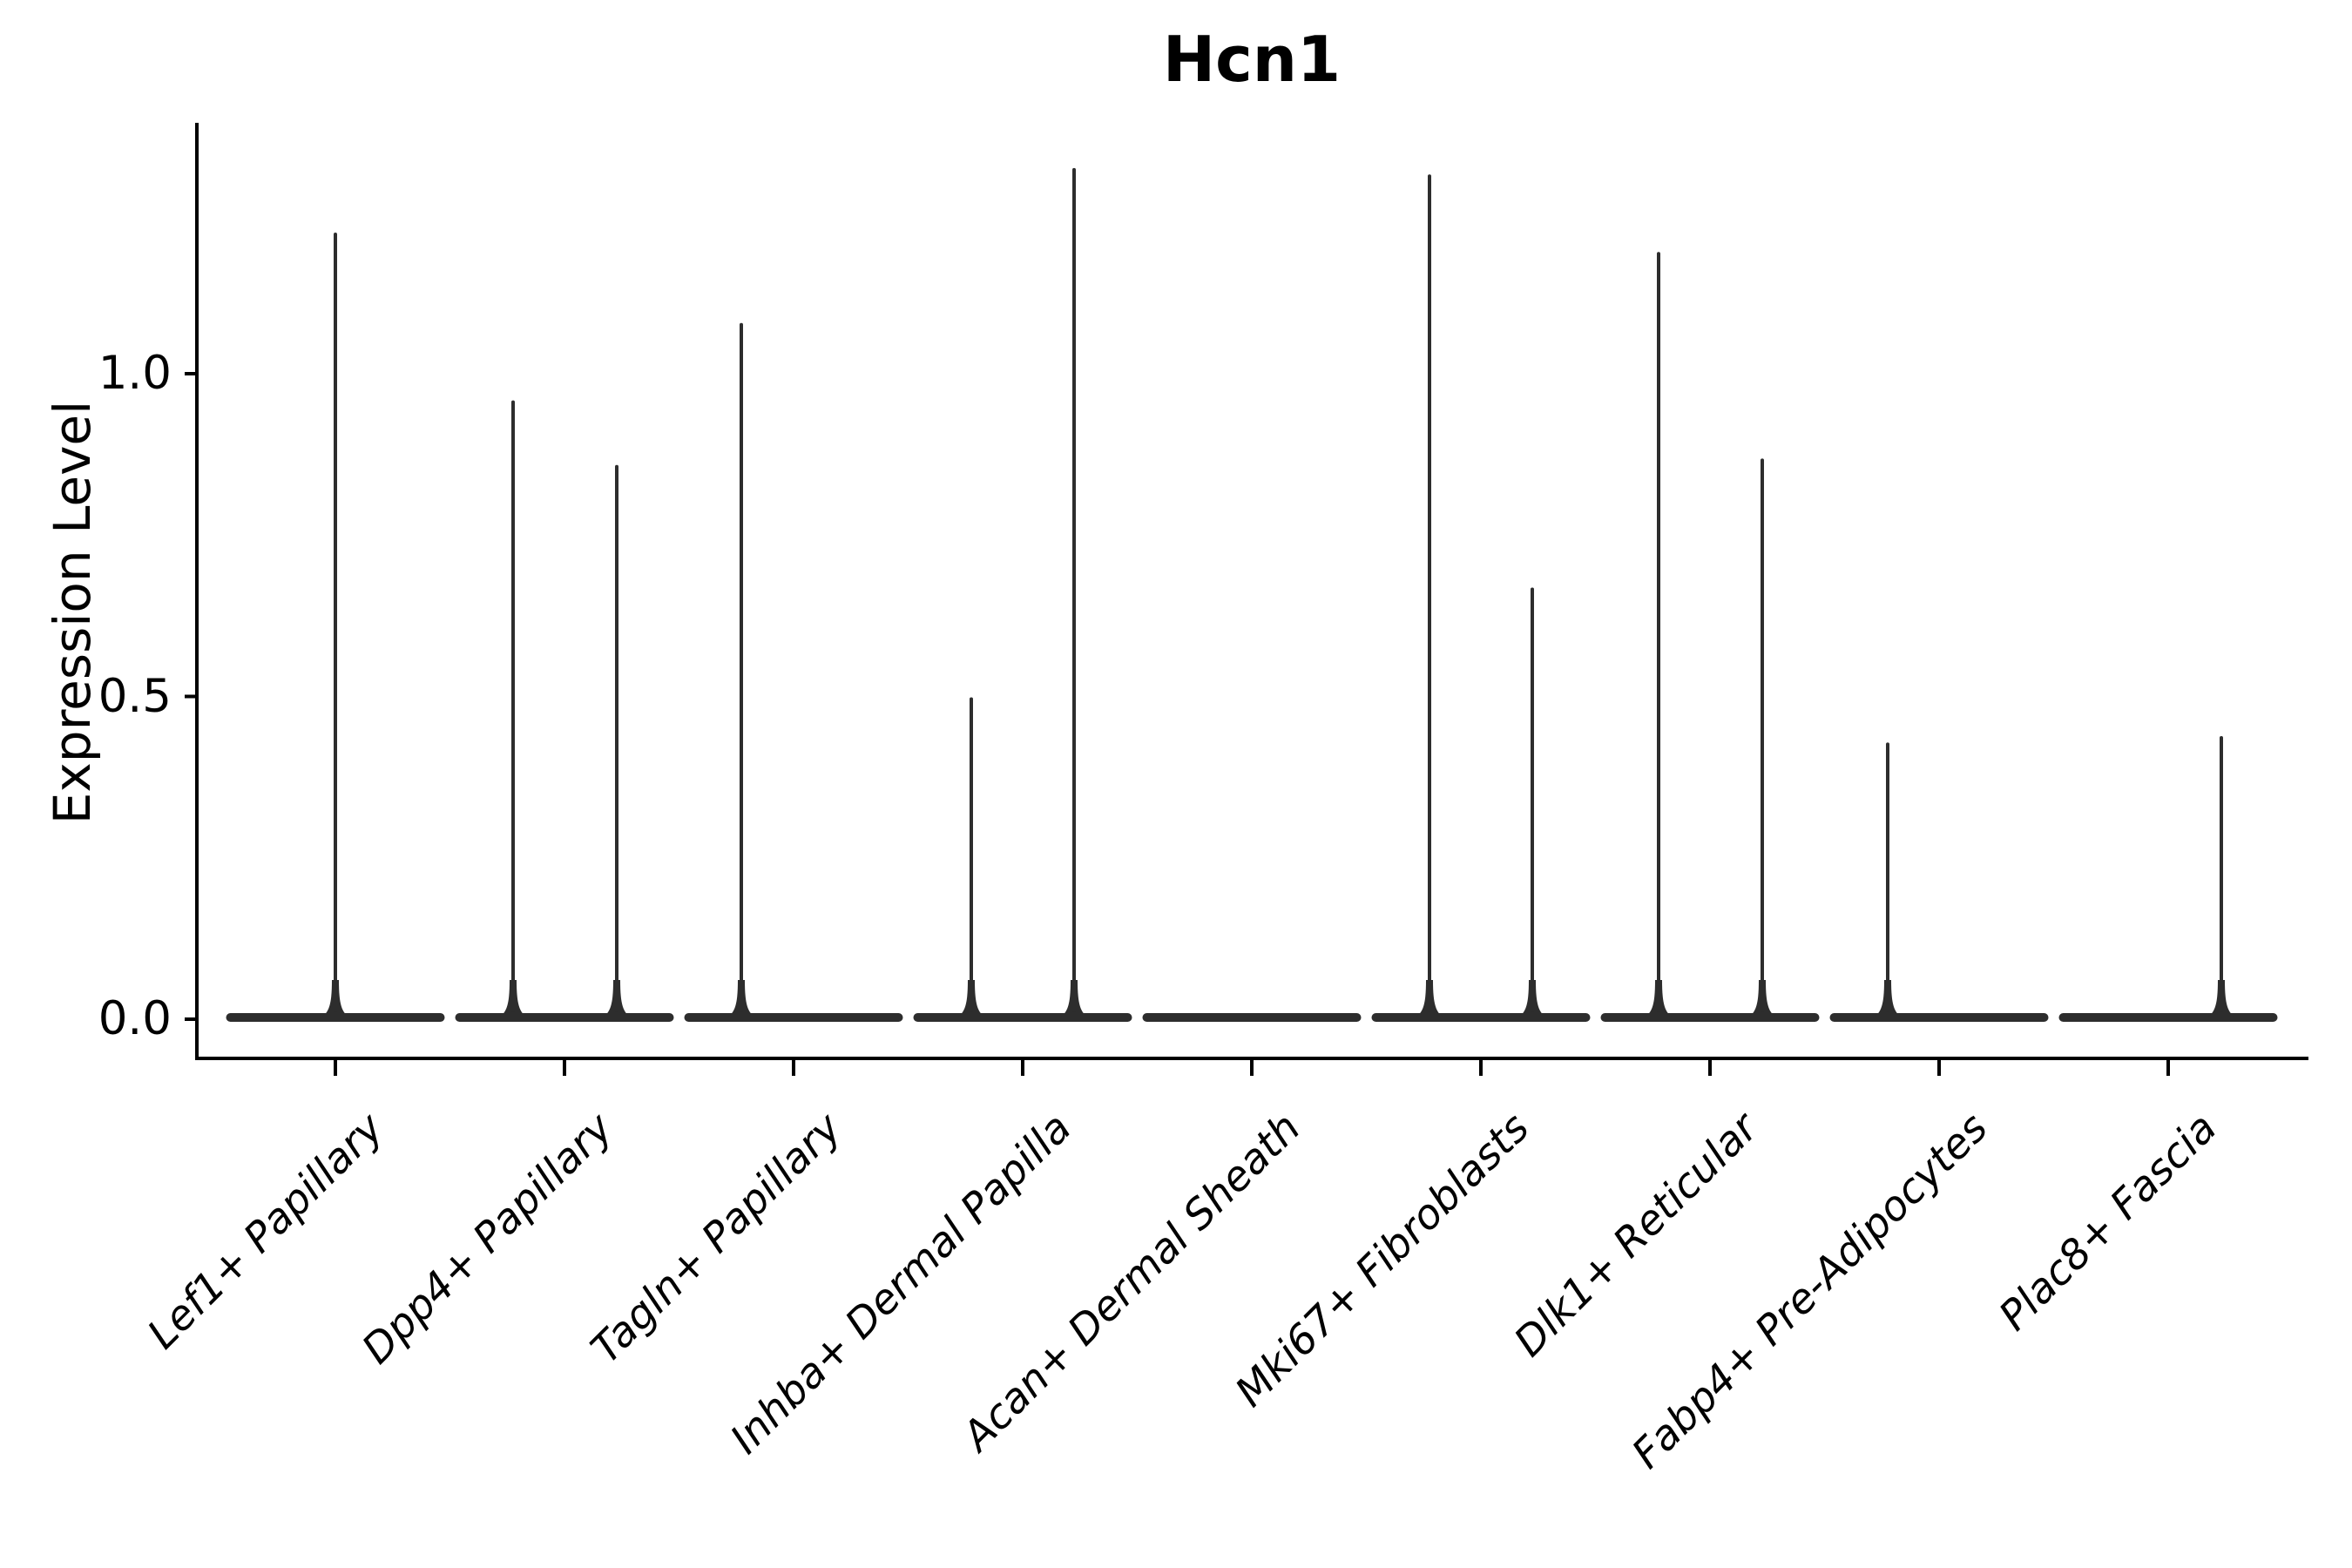  What do you see at coordinates (1252, 59) in the screenshot?
I see `plot-title: Hcn1` at bounding box center [1252, 59].